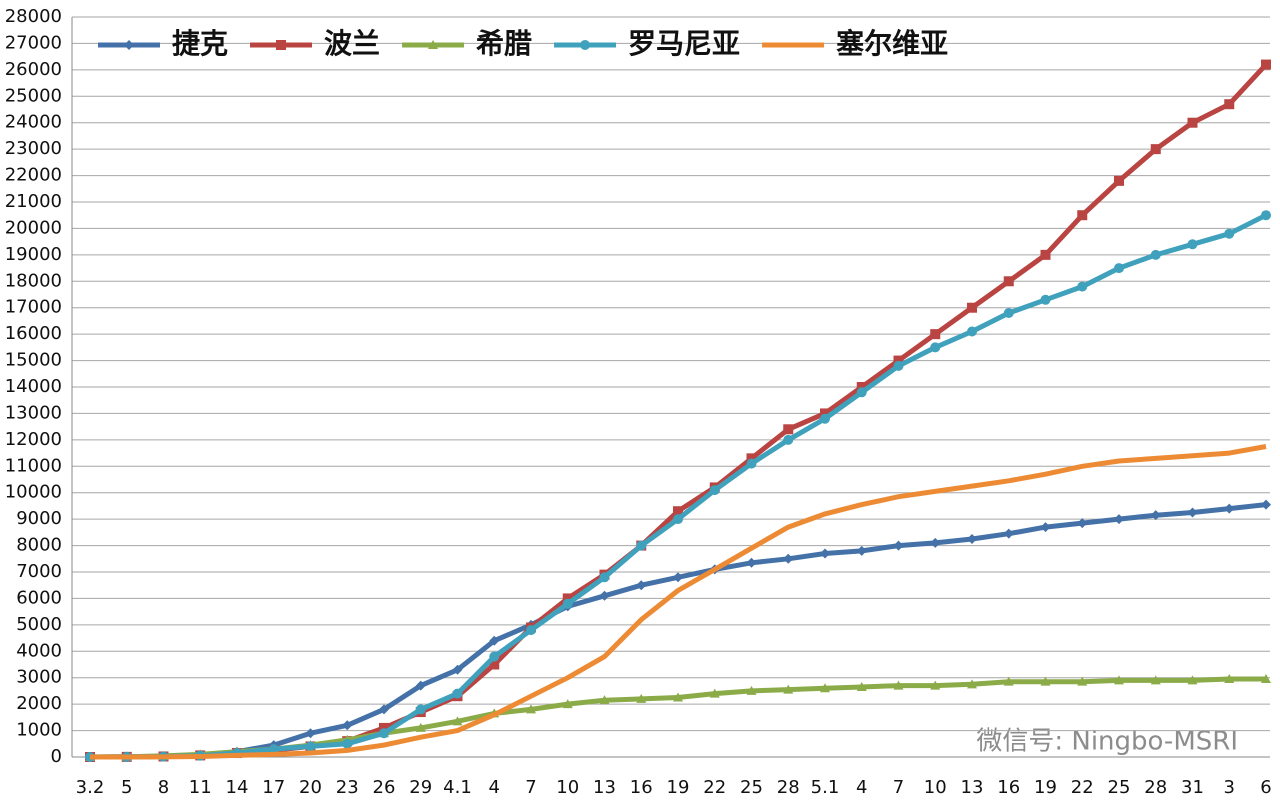 The height and width of the screenshot is (805, 1280). I want to click on y-tick-label: 20000, so click(33, 227).